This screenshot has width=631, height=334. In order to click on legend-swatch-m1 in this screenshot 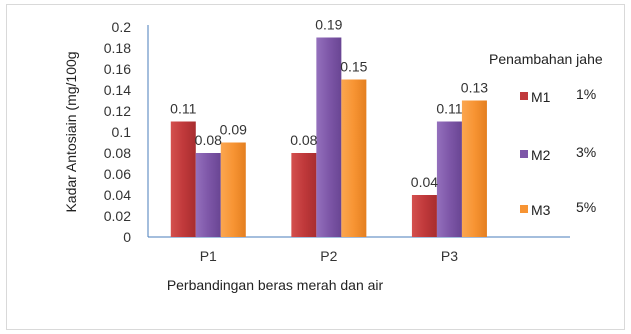, I will do `click(524, 96)`.